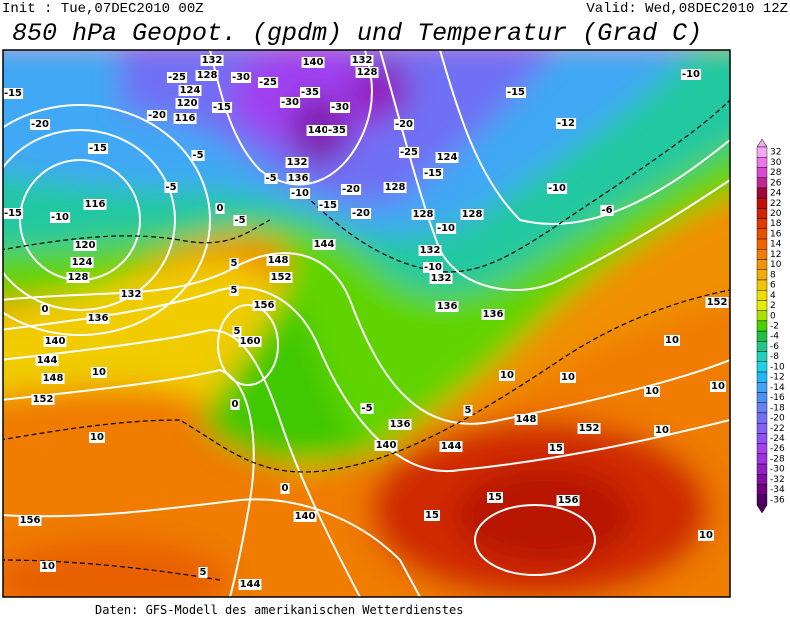 The width and height of the screenshot is (790, 619). Describe the element at coordinates (777, 419) in the screenshot. I see `colorbar-tick-label: -20` at that location.